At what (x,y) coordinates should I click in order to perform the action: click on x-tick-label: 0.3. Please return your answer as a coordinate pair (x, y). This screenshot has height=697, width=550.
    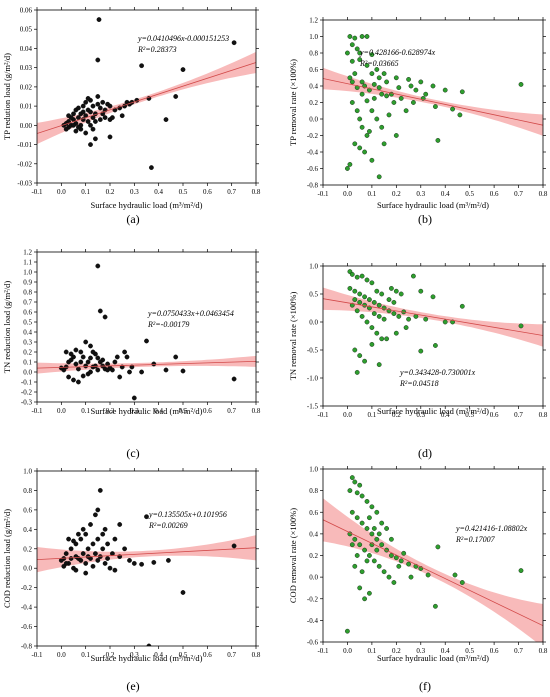
    Looking at the image, I should click on (134, 655).